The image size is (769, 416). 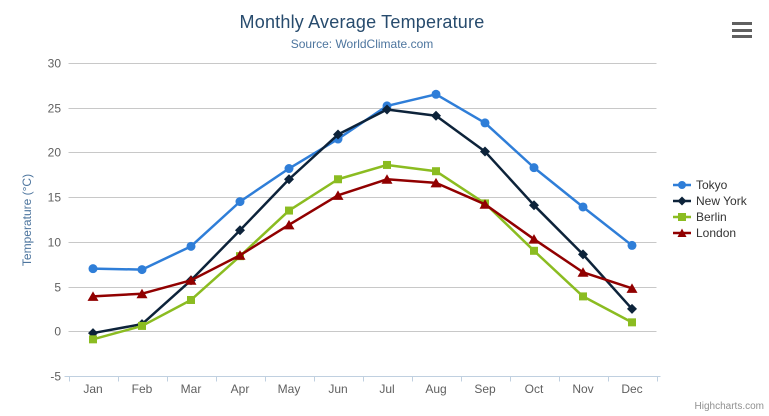 I want to click on legend-item-new-york: New York, so click(x=710, y=200).